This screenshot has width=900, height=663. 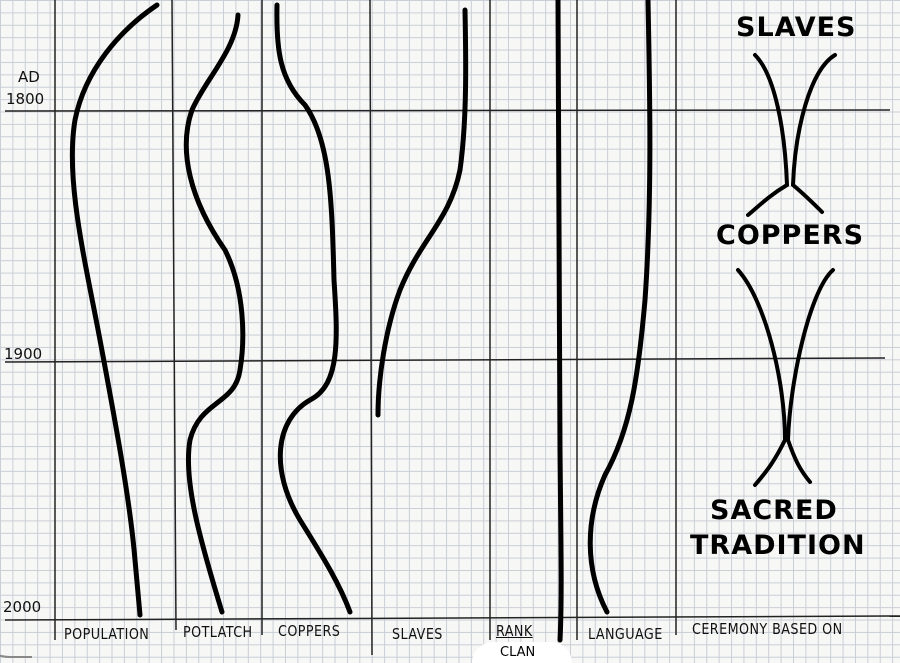 I want to click on y-tick-2000: 2000, so click(x=22, y=607).